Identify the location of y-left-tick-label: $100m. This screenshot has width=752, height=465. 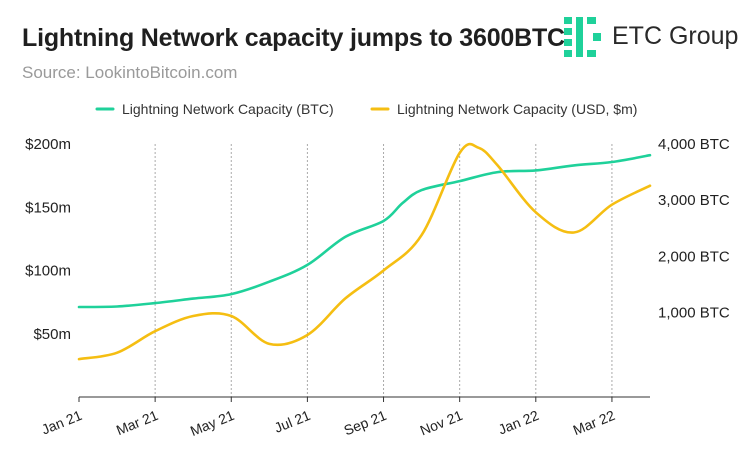
(48, 271).